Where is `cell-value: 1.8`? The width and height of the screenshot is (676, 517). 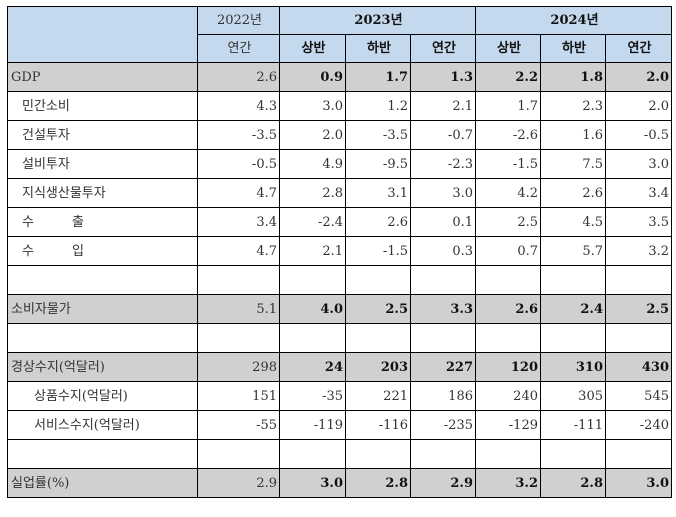 cell-value: 1.8 is located at coordinates (573, 77).